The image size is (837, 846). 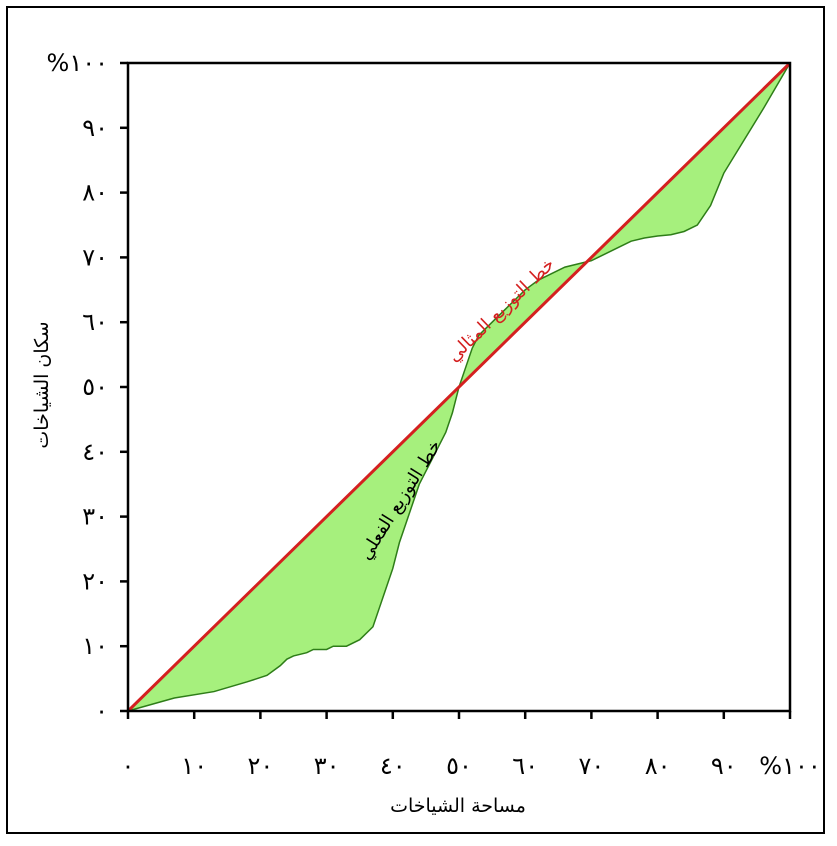 What do you see at coordinates (95, 128) in the screenshot?
I see `y-tick-label: ٩٠` at bounding box center [95, 128].